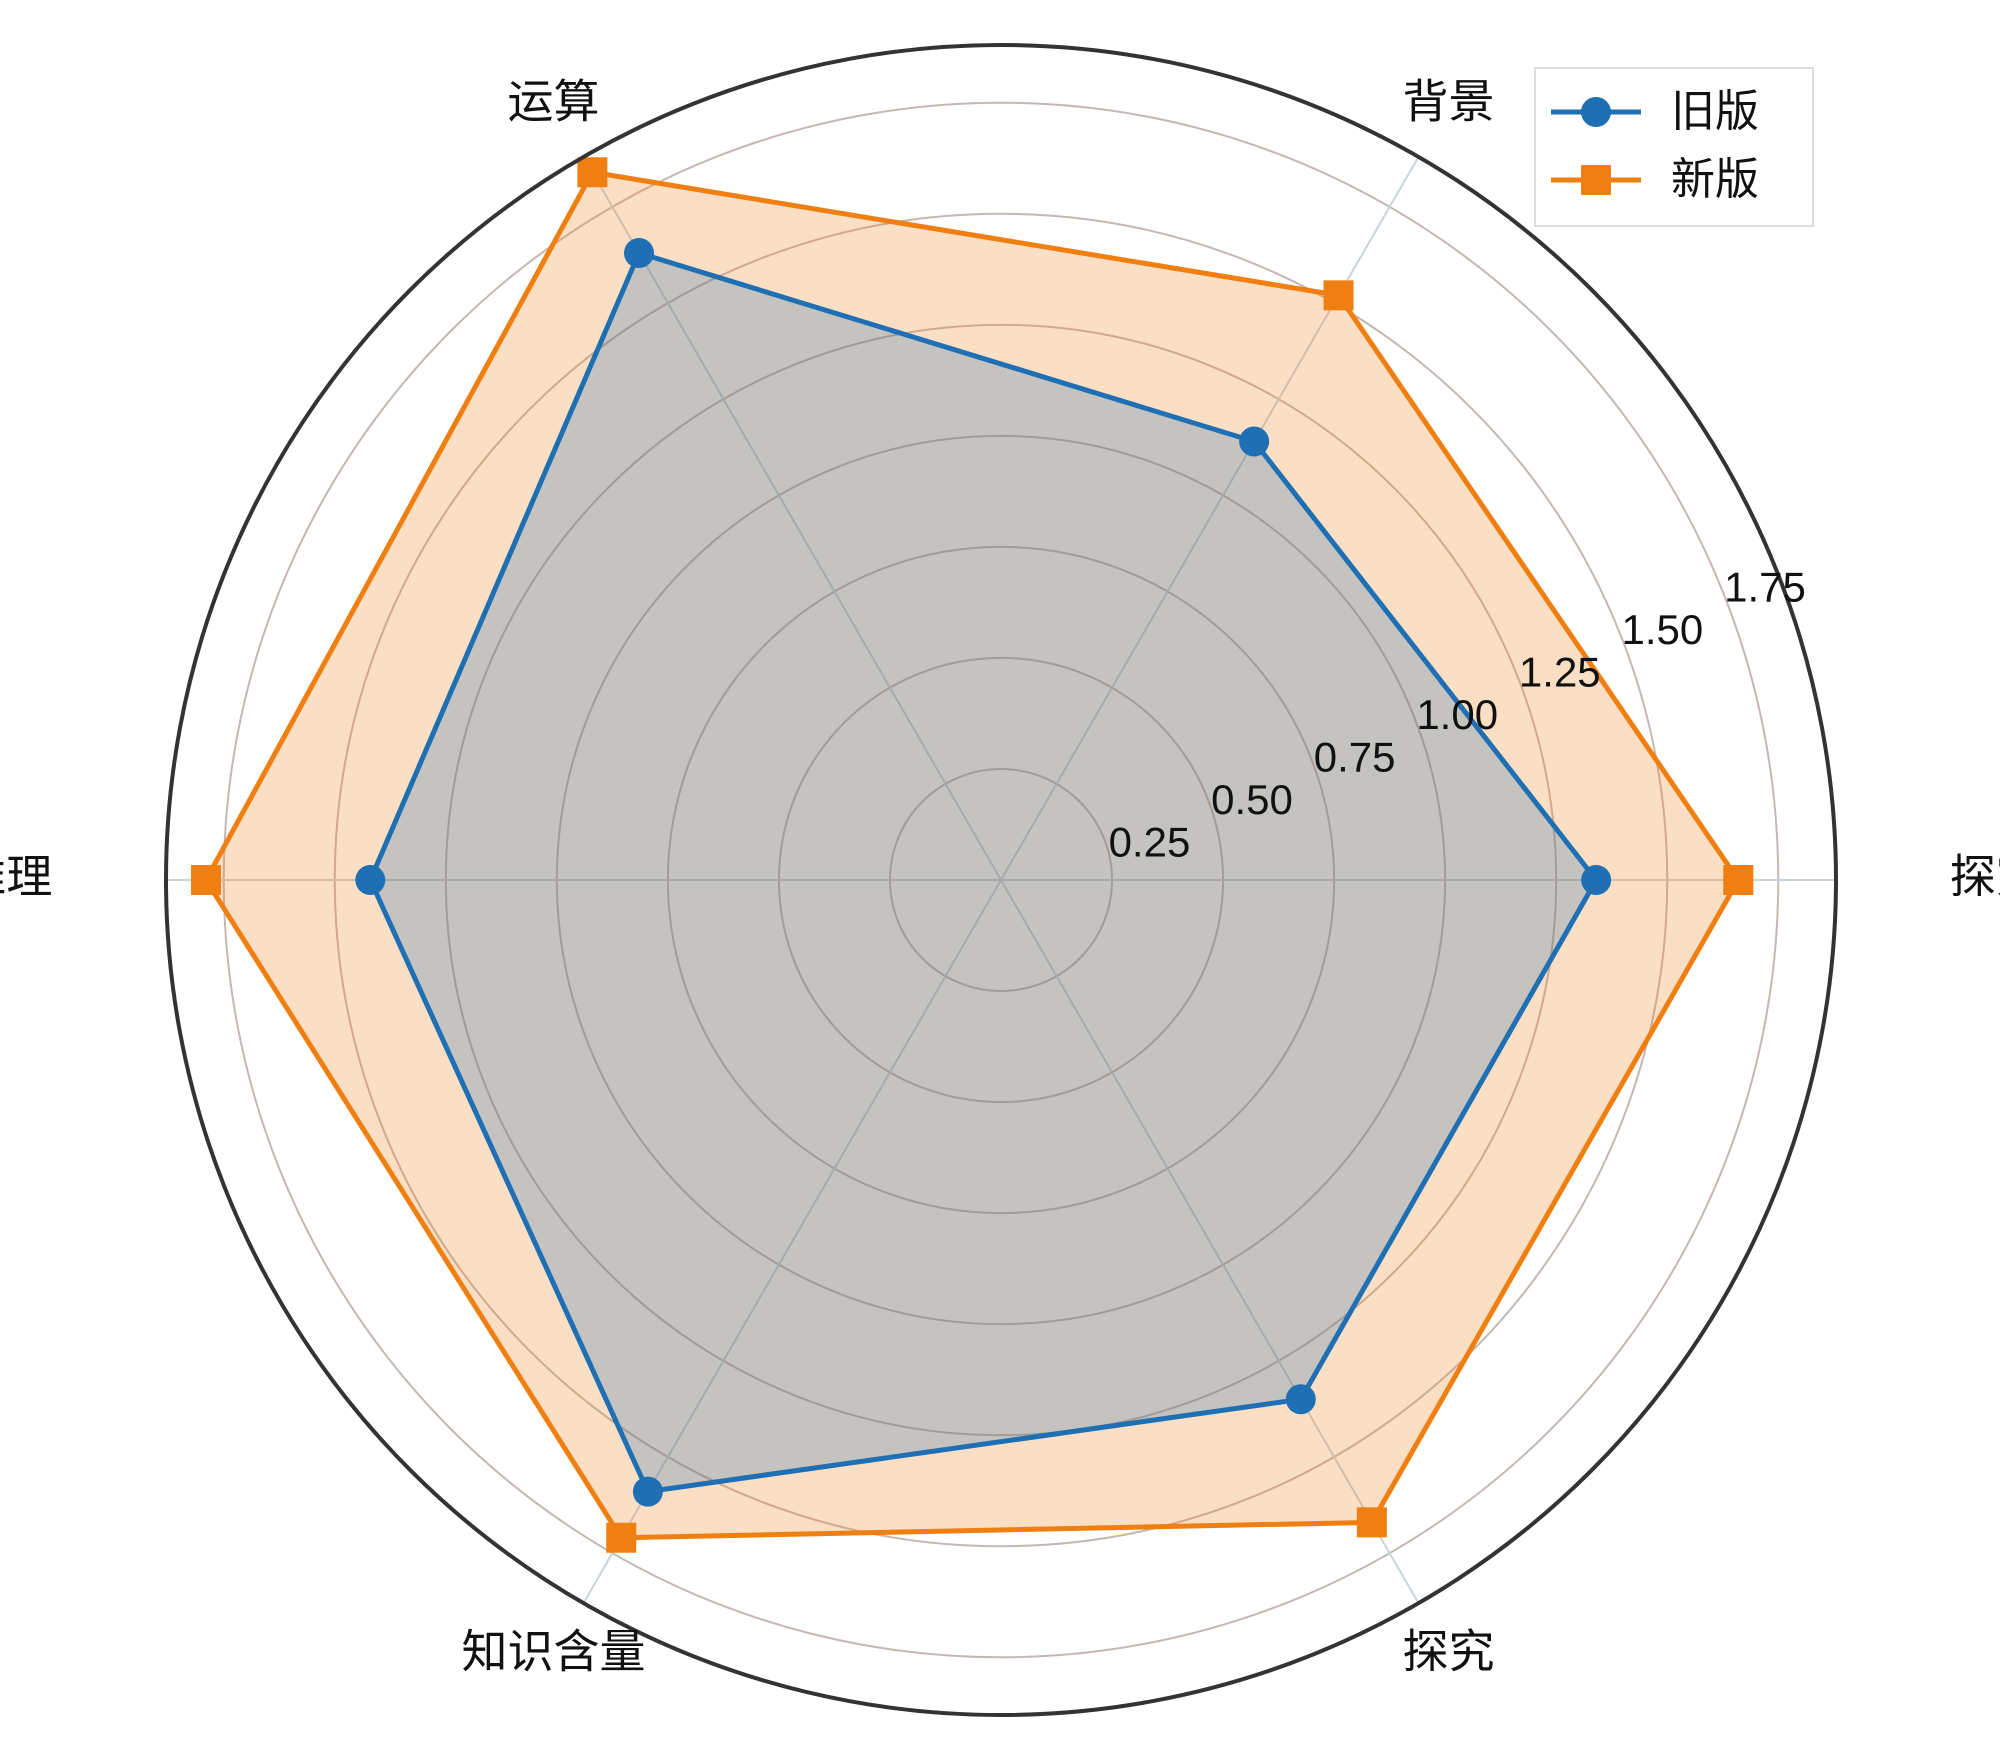  Describe the element at coordinates (1715, 179) in the screenshot. I see `legend-label: 新版` at that location.